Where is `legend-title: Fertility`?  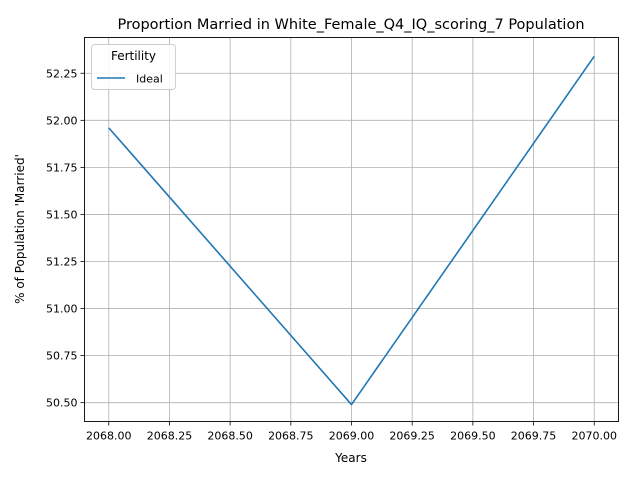 legend-title: Fertility is located at coordinates (133, 56).